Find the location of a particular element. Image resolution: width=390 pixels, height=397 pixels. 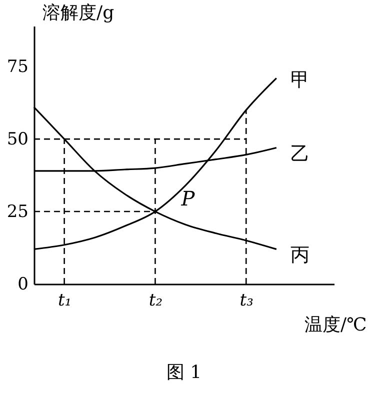

x-tick-label: t₁ is located at coordinates (65, 300).